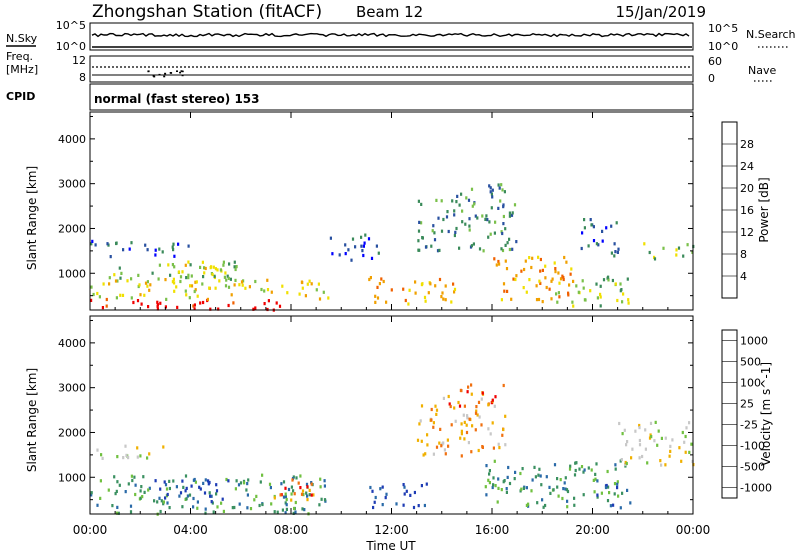 This screenshot has height=554, width=800. What do you see at coordinates (177, 99) in the screenshot?
I see `cpid-value: normal (fast stereo) 153` at bounding box center [177, 99].